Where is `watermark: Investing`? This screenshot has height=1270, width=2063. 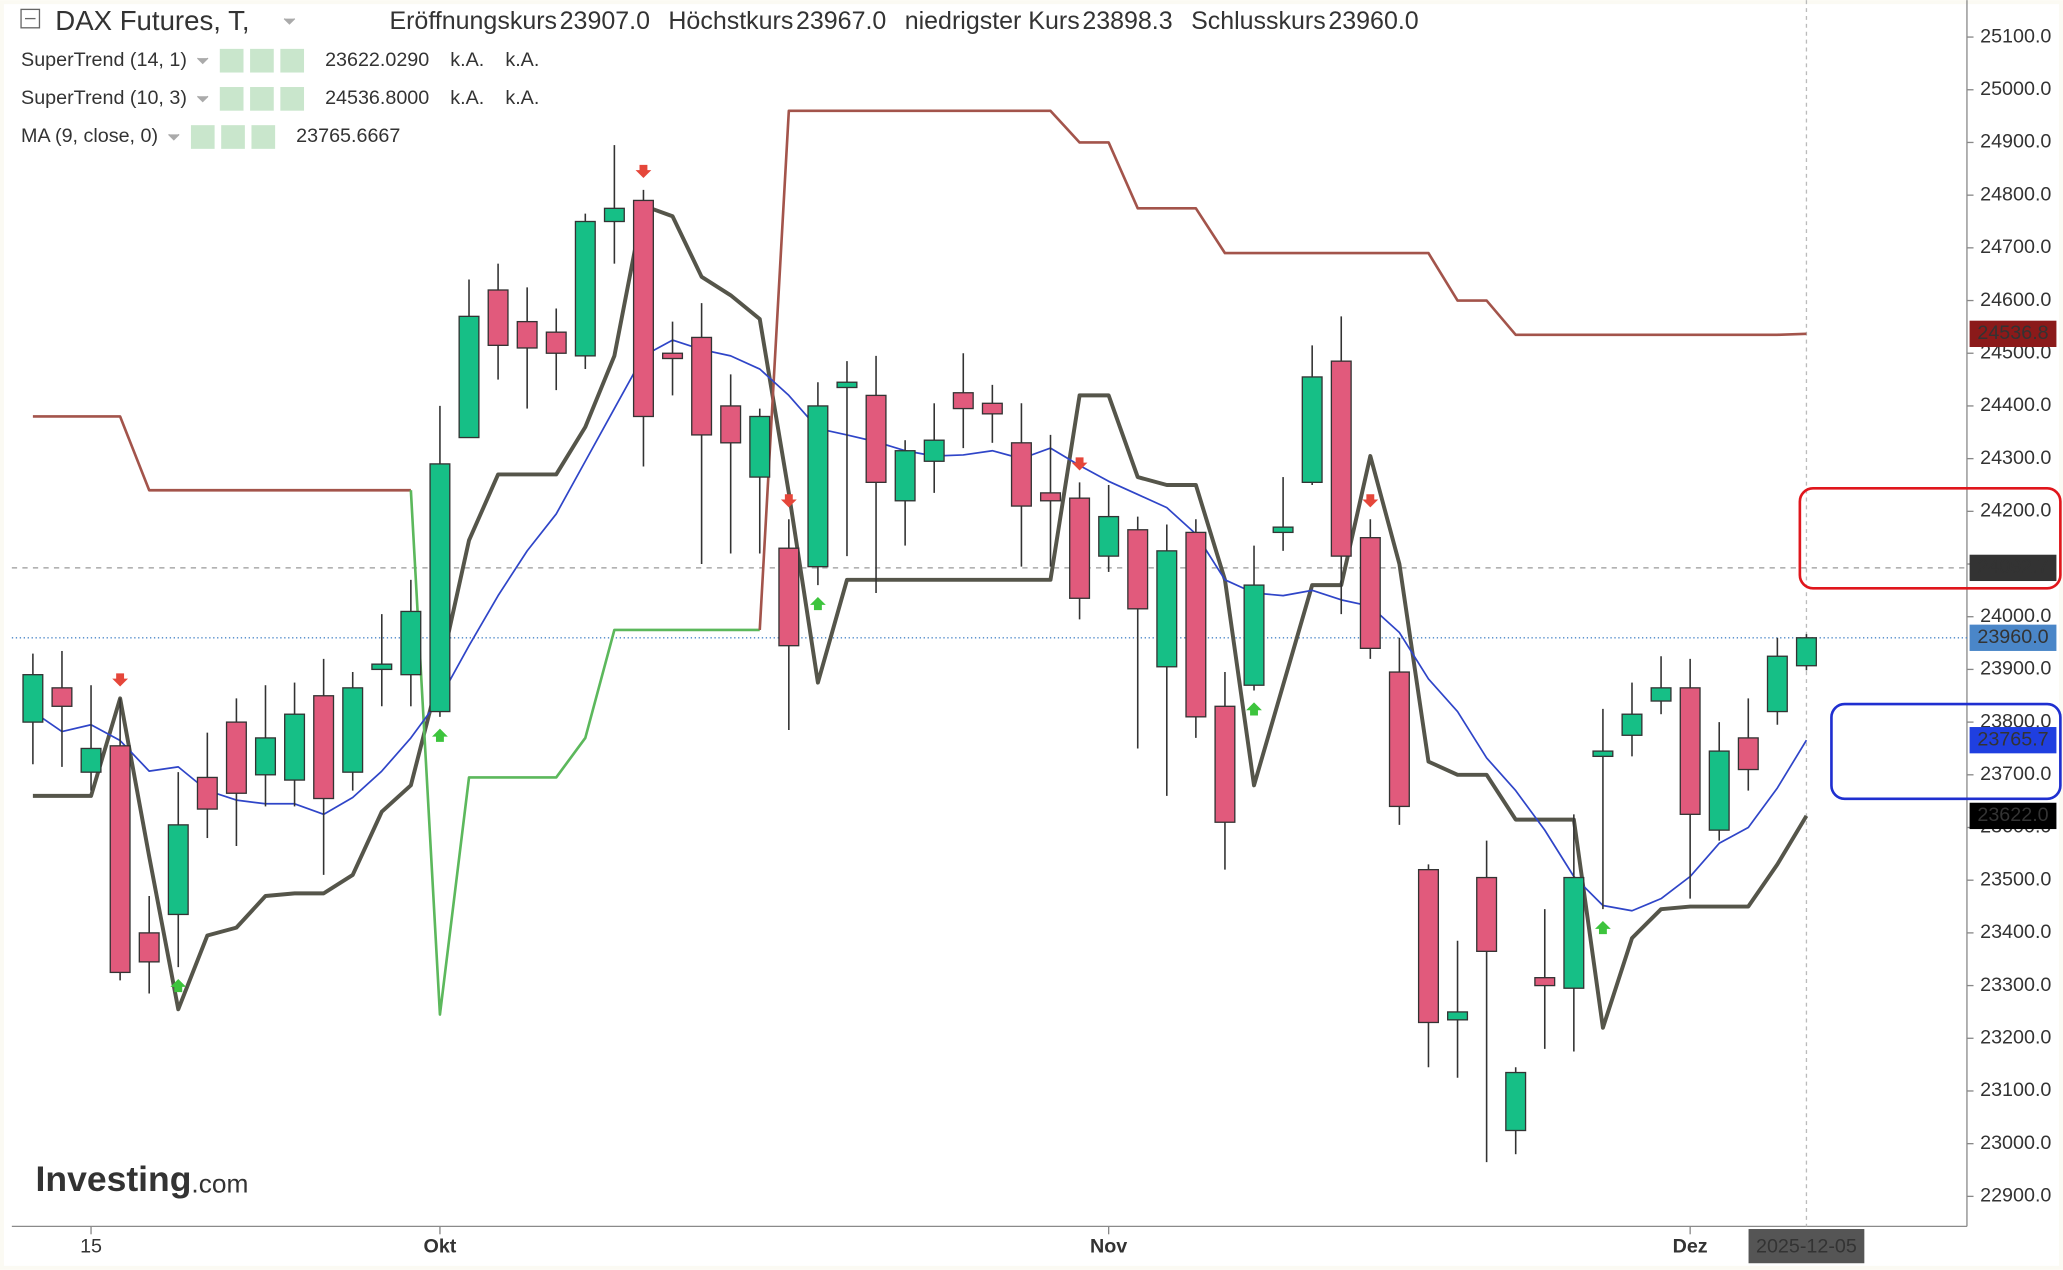
watermark: Investing is located at coordinates (114, 1179).